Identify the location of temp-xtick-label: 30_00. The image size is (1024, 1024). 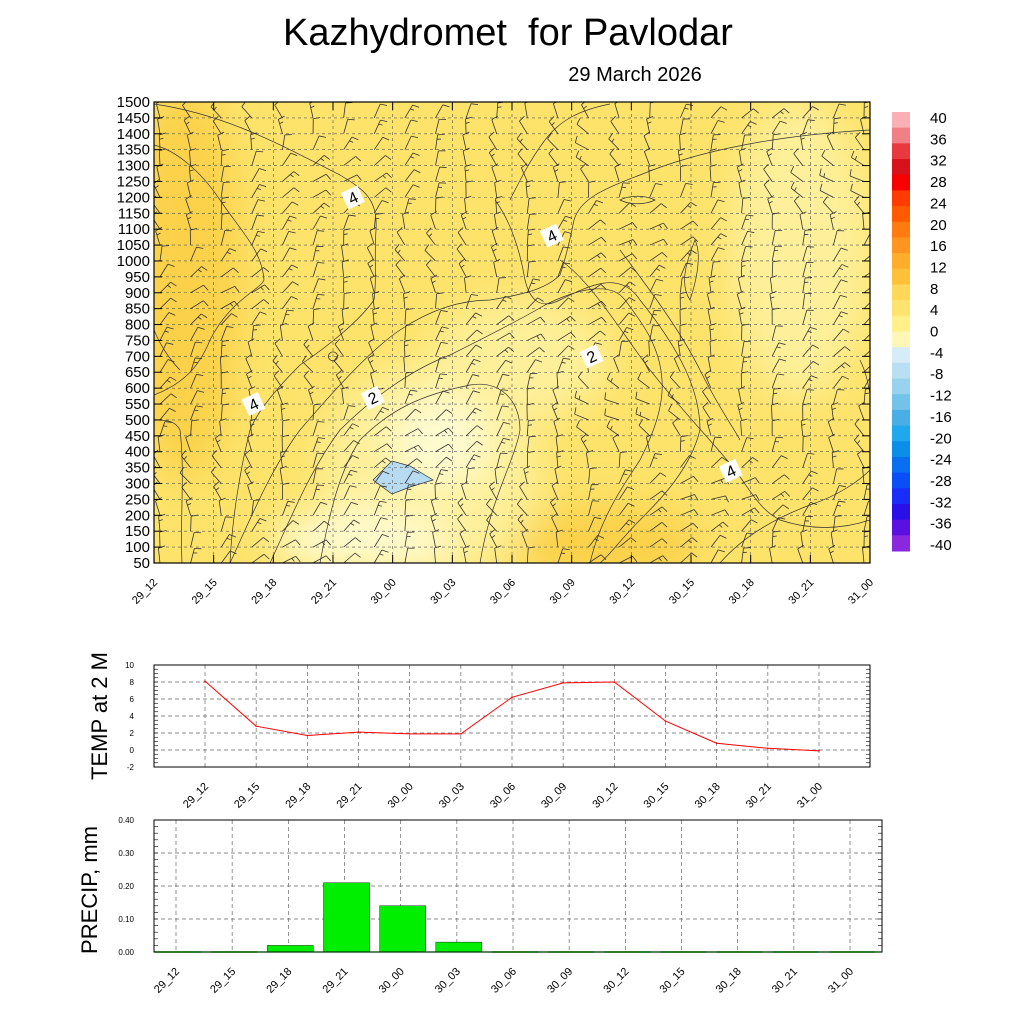
(401, 796).